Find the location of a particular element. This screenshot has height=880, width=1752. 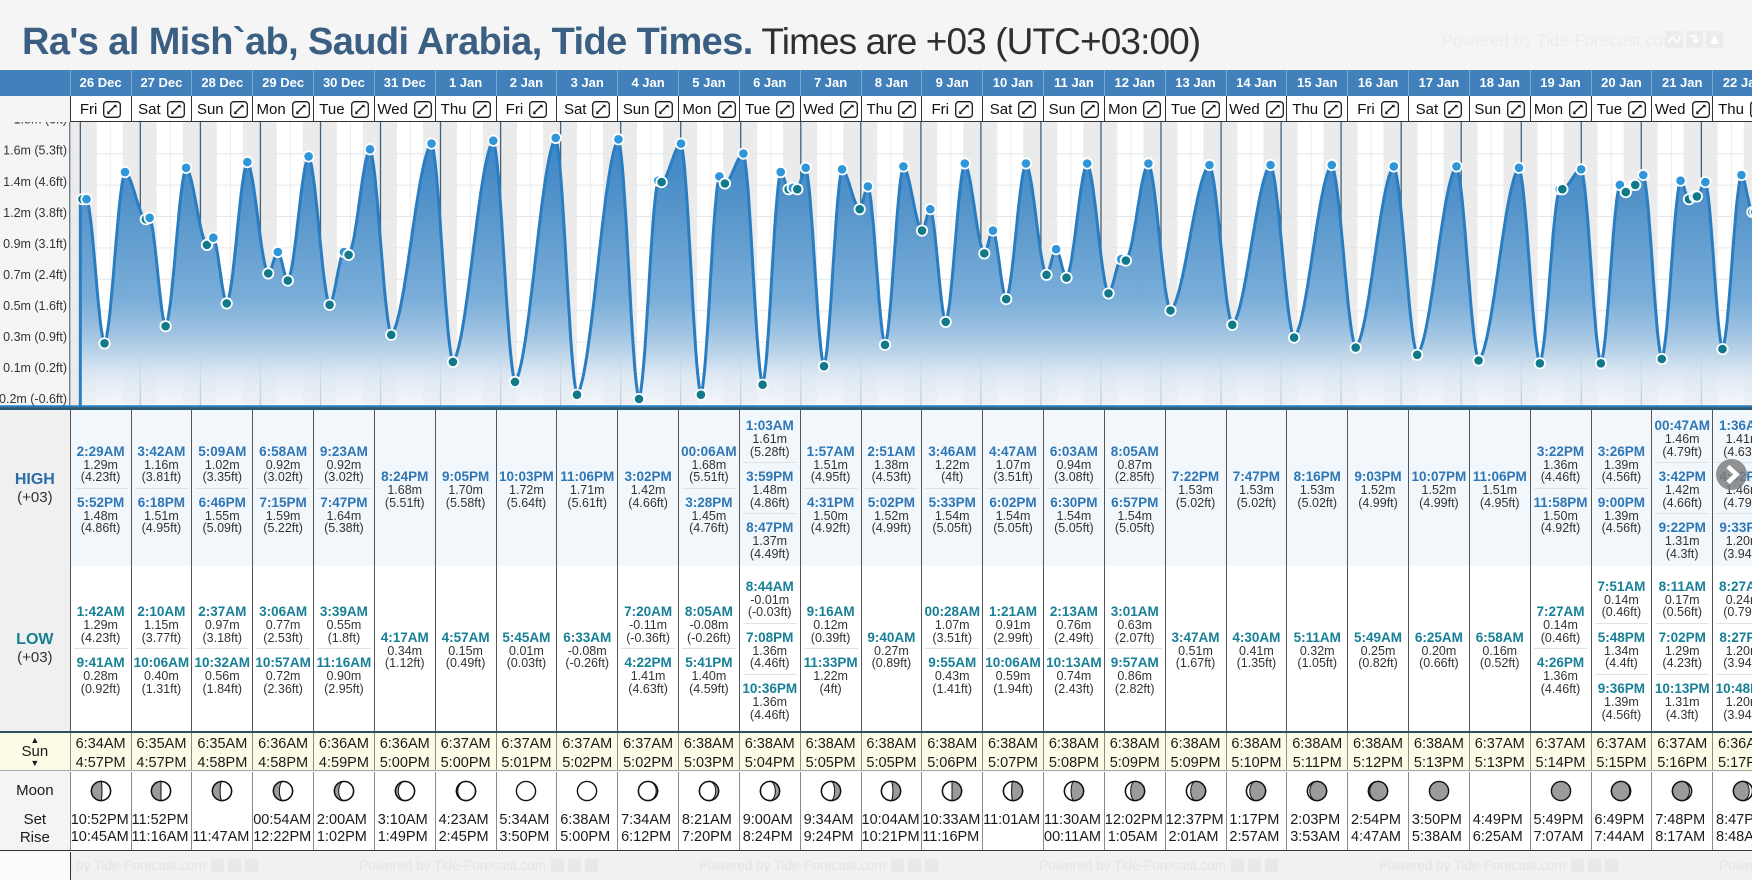

svg-text: 0.1m (0.2ft) is located at coordinates (35, 368).